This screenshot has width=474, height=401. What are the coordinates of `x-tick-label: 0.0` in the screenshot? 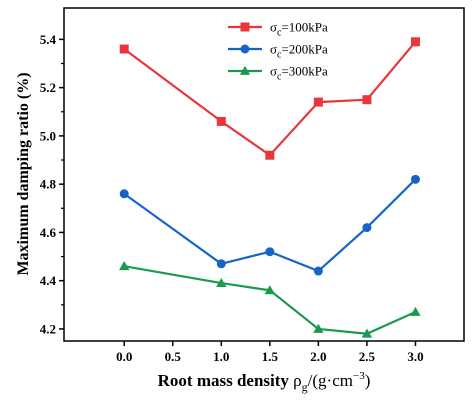 It's located at (124, 356).